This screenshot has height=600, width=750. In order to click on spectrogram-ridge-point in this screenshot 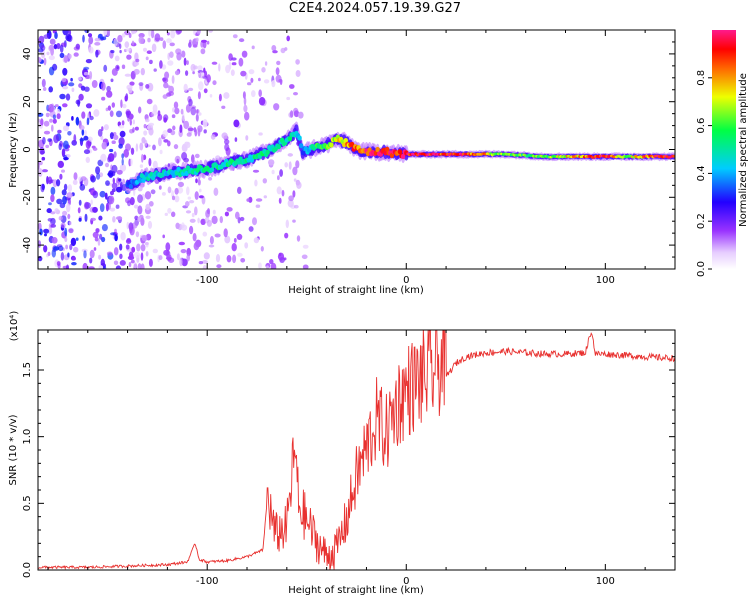, I will do `click(267, 152)`.